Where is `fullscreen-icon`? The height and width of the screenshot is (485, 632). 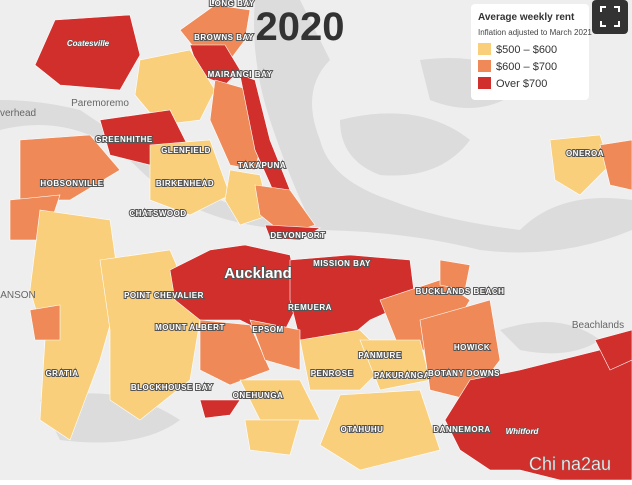
fullscreen-icon is located at coordinates (610, 16).